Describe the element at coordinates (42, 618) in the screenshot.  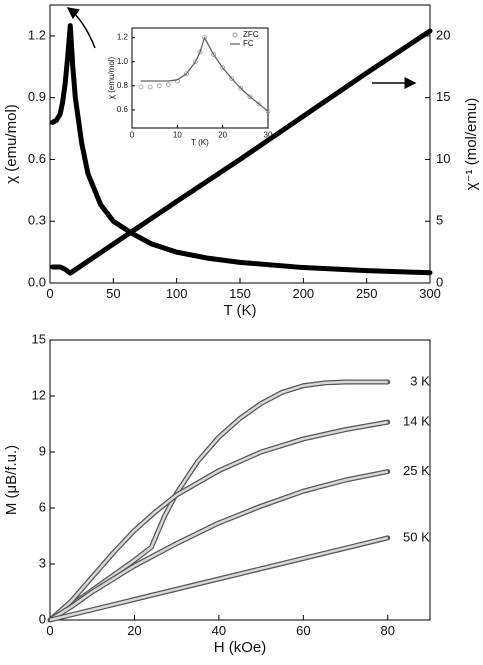
I see `y-tick-label: 0` at that location.